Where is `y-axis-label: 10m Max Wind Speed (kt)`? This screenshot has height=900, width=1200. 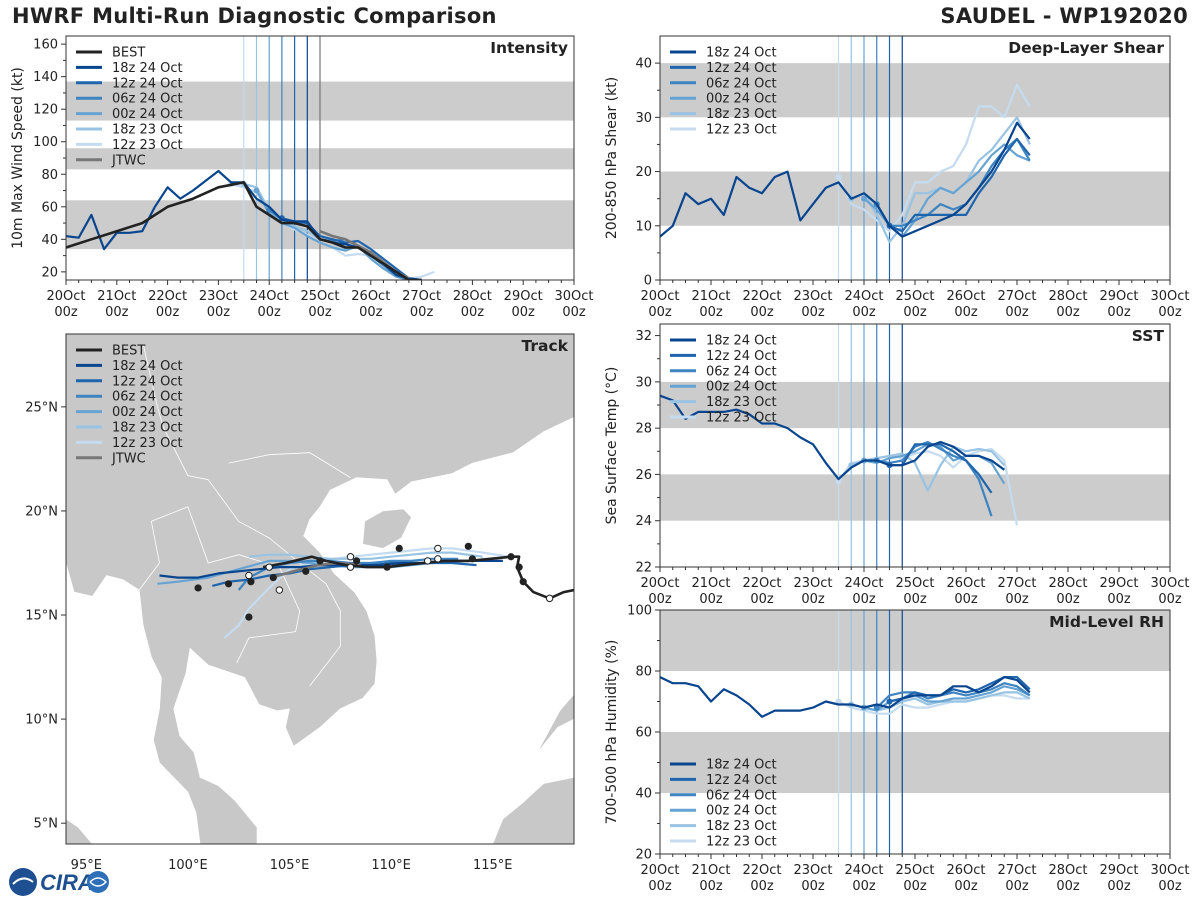 y-axis-label: 10m Max Wind Speed (kt) is located at coordinates (18, 158).